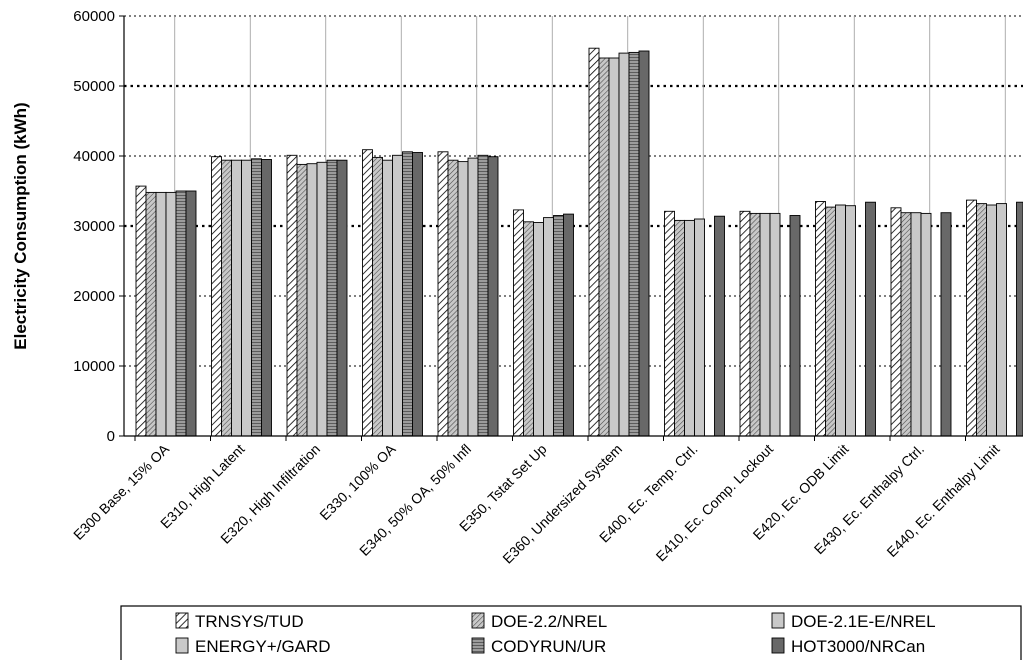 The width and height of the screenshot is (1023, 660). Describe the element at coordinates (94, 226) in the screenshot. I see `y-tick-label: 30000` at that location.